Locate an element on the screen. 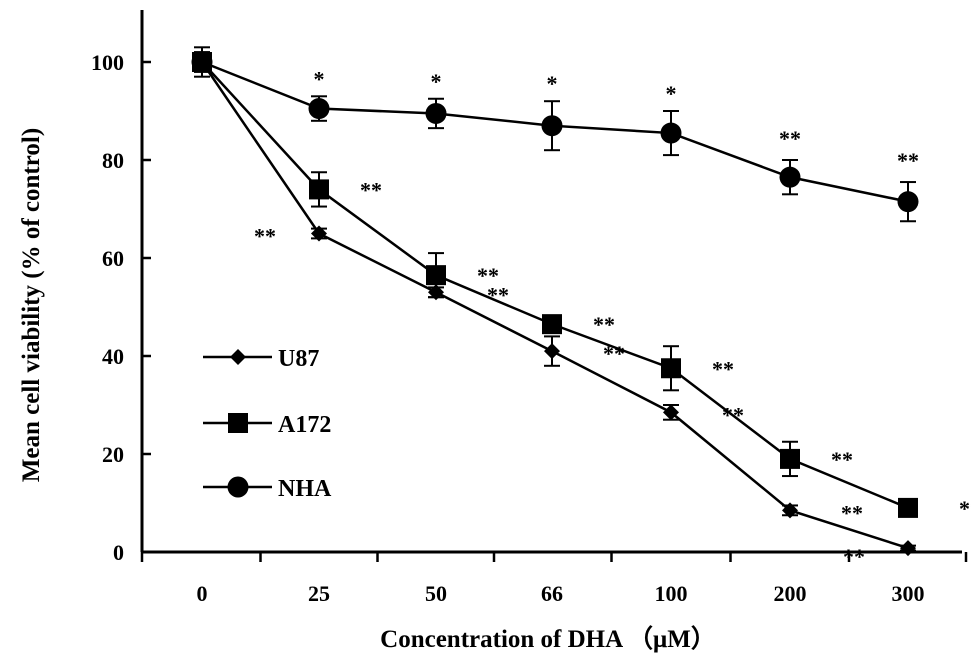  x-axis-title: Concentration of DHA （μM） is located at coordinates (548, 638).